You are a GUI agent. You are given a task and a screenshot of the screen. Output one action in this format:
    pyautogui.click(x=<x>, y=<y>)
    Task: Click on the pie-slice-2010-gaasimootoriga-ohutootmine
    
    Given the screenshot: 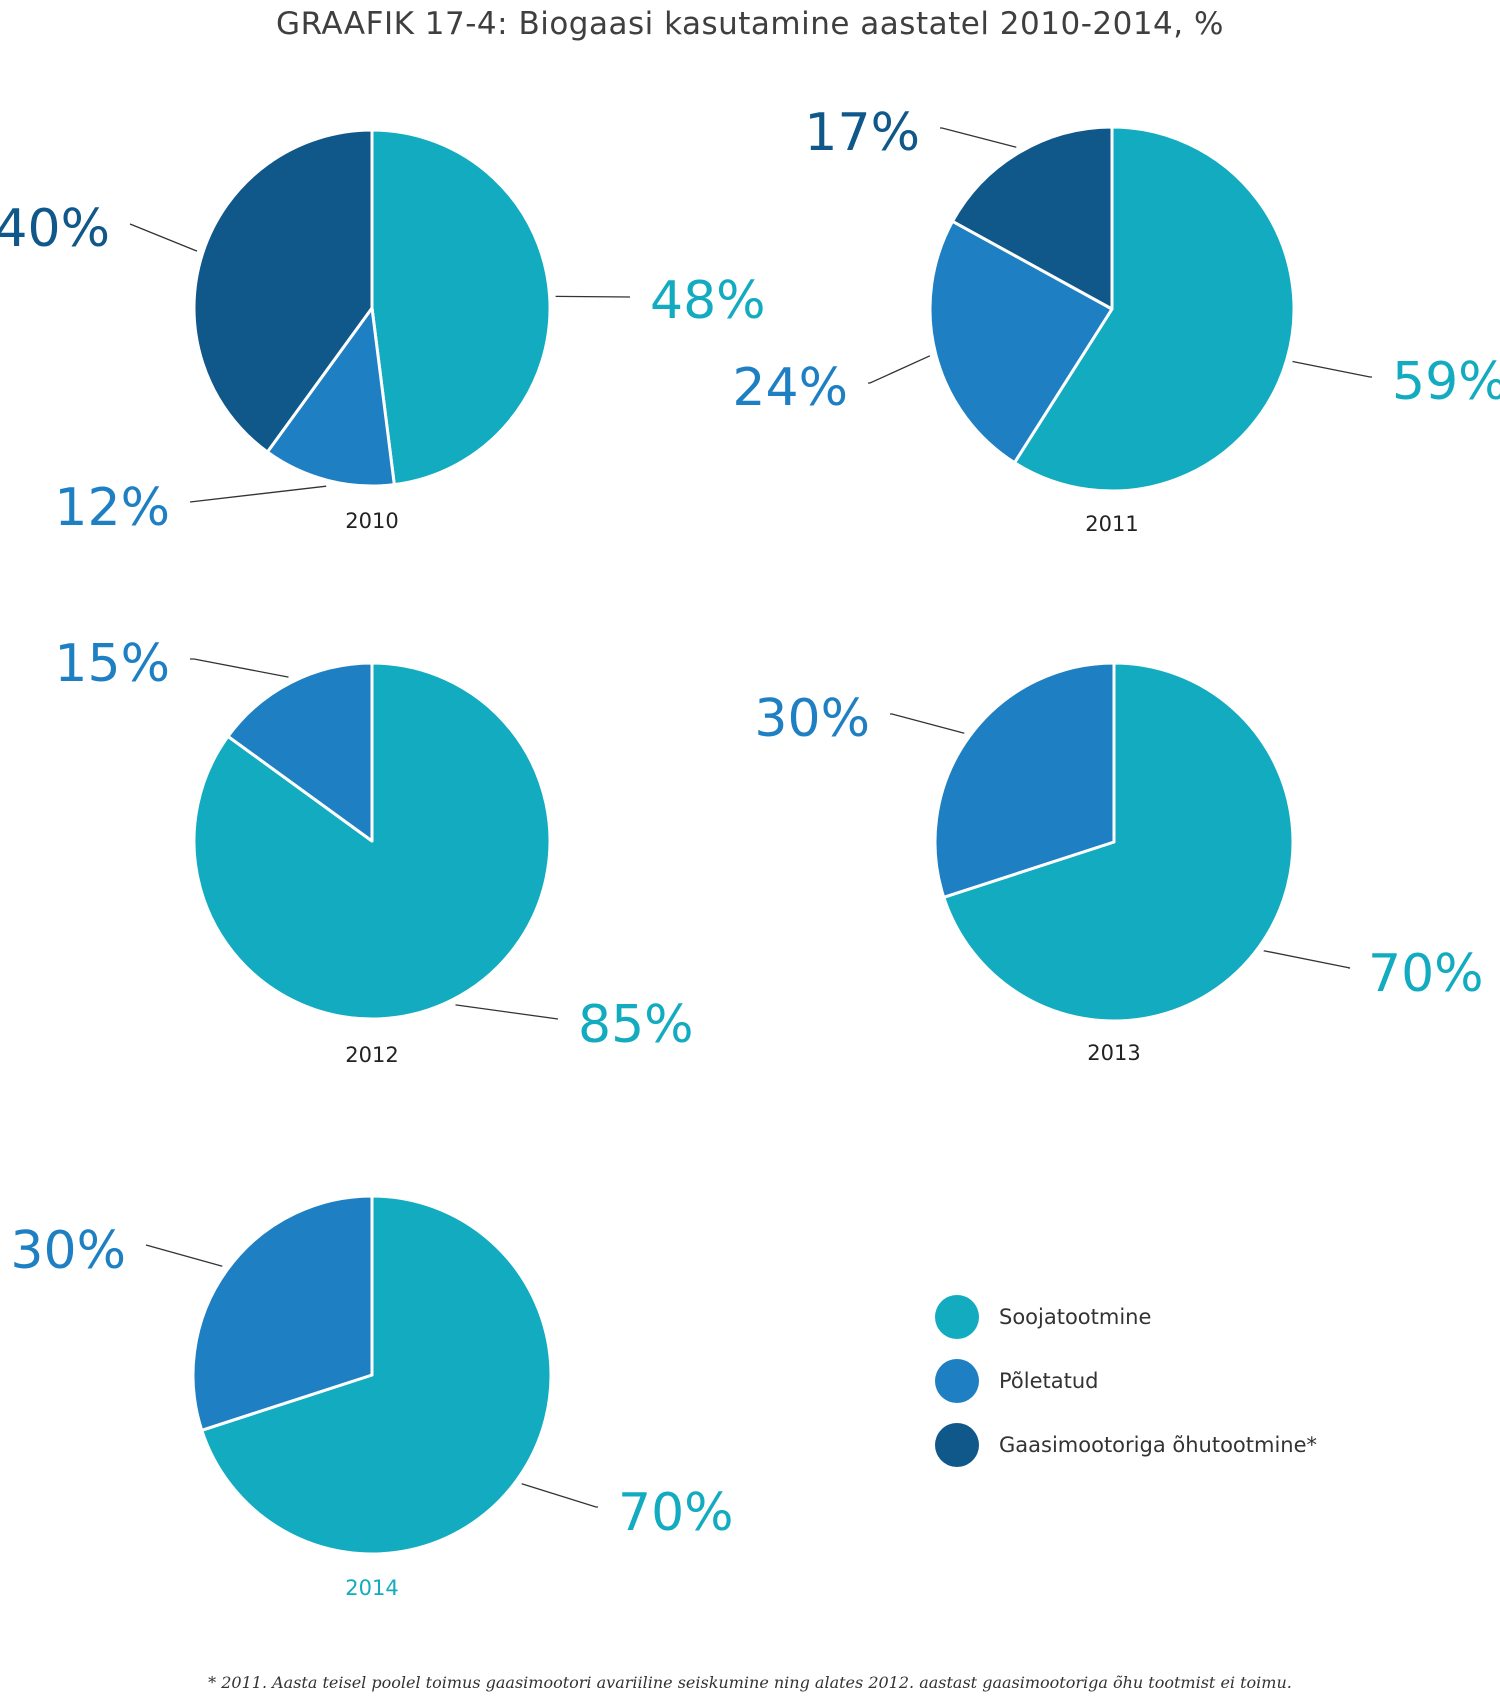 What is the action you would take?
    pyautogui.click(x=283, y=291)
    